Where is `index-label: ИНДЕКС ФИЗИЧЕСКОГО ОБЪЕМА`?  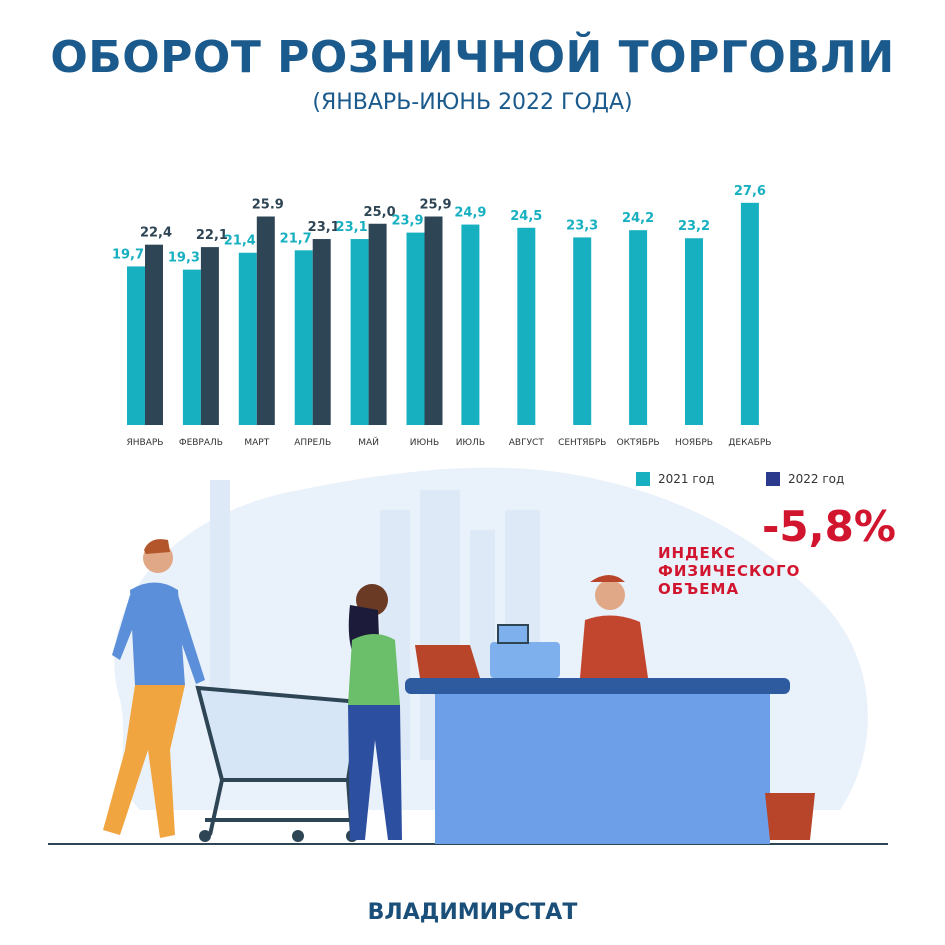
index-label: ИНДЕКС ФИЗИЧЕСКОГО ОБЪЕМА is located at coordinates (729, 571).